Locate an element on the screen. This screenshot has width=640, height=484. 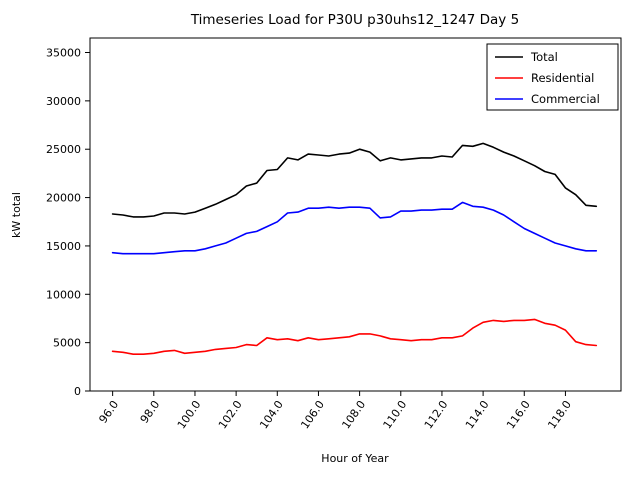
y-tick-label: 15000 is located at coordinates (63, 246).